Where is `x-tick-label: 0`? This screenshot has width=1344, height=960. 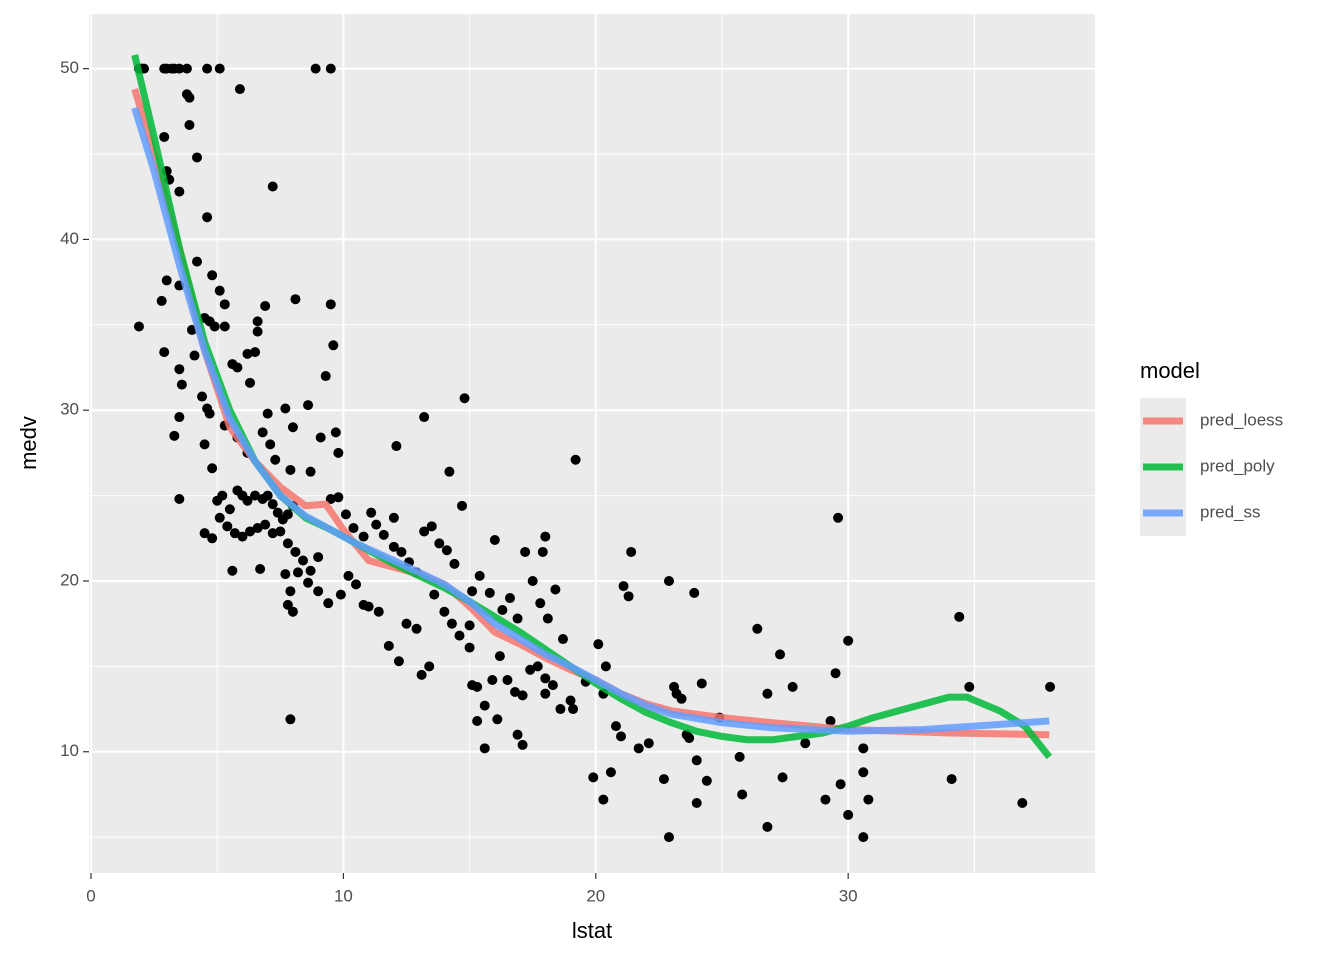 x-tick-label: 0 is located at coordinates (90, 895).